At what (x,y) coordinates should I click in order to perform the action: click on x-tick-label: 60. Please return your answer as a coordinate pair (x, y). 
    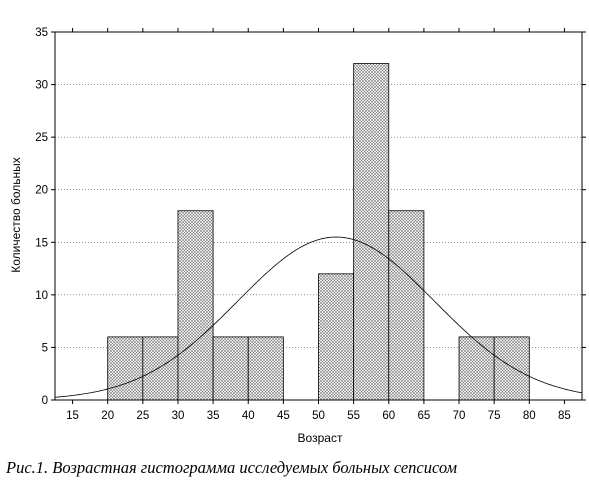
    Looking at the image, I should click on (388, 416).